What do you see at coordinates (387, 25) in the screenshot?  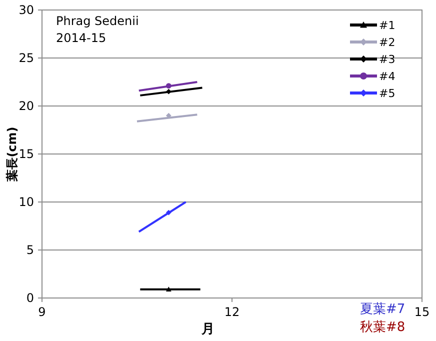 I see `legend-label: #1` at bounding box center [387, 25].